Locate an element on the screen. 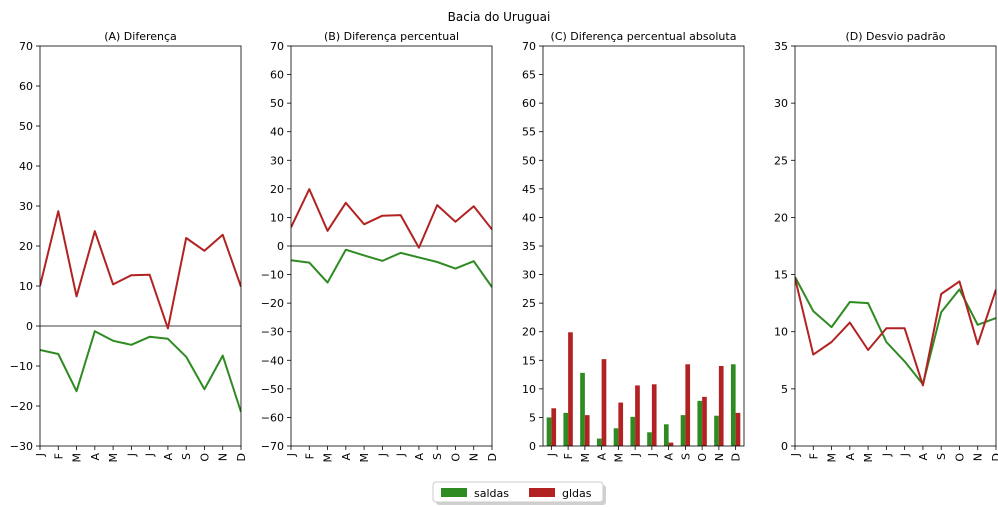 This screenshot has height=507, width=998. y-tick-label: 65 is located at coordinates (529, 75).